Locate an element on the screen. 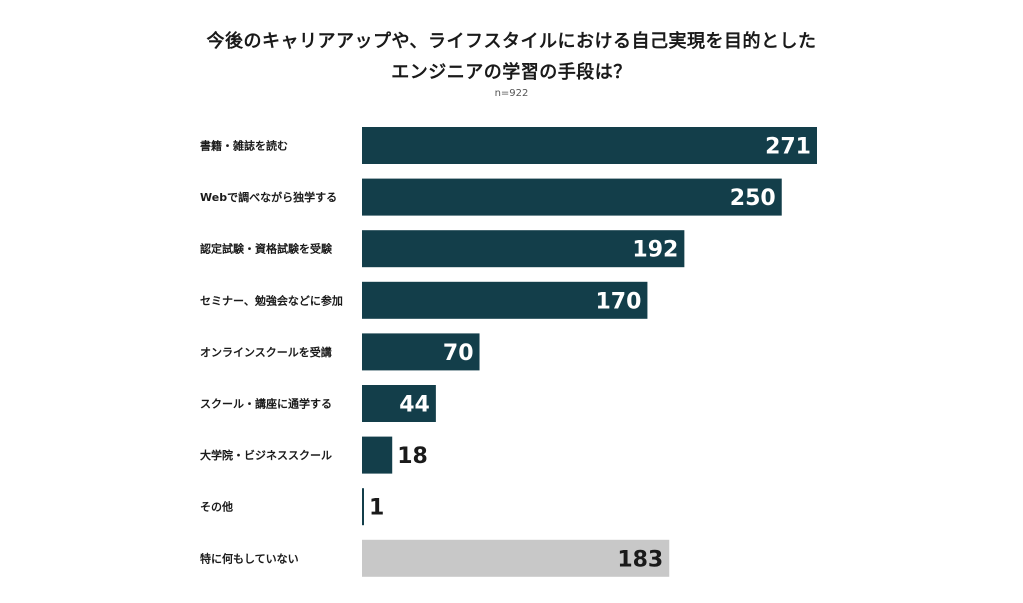 The height and width of the screenshot is (603, 1023). value-label: 170 is located at coordinates (618, 301).